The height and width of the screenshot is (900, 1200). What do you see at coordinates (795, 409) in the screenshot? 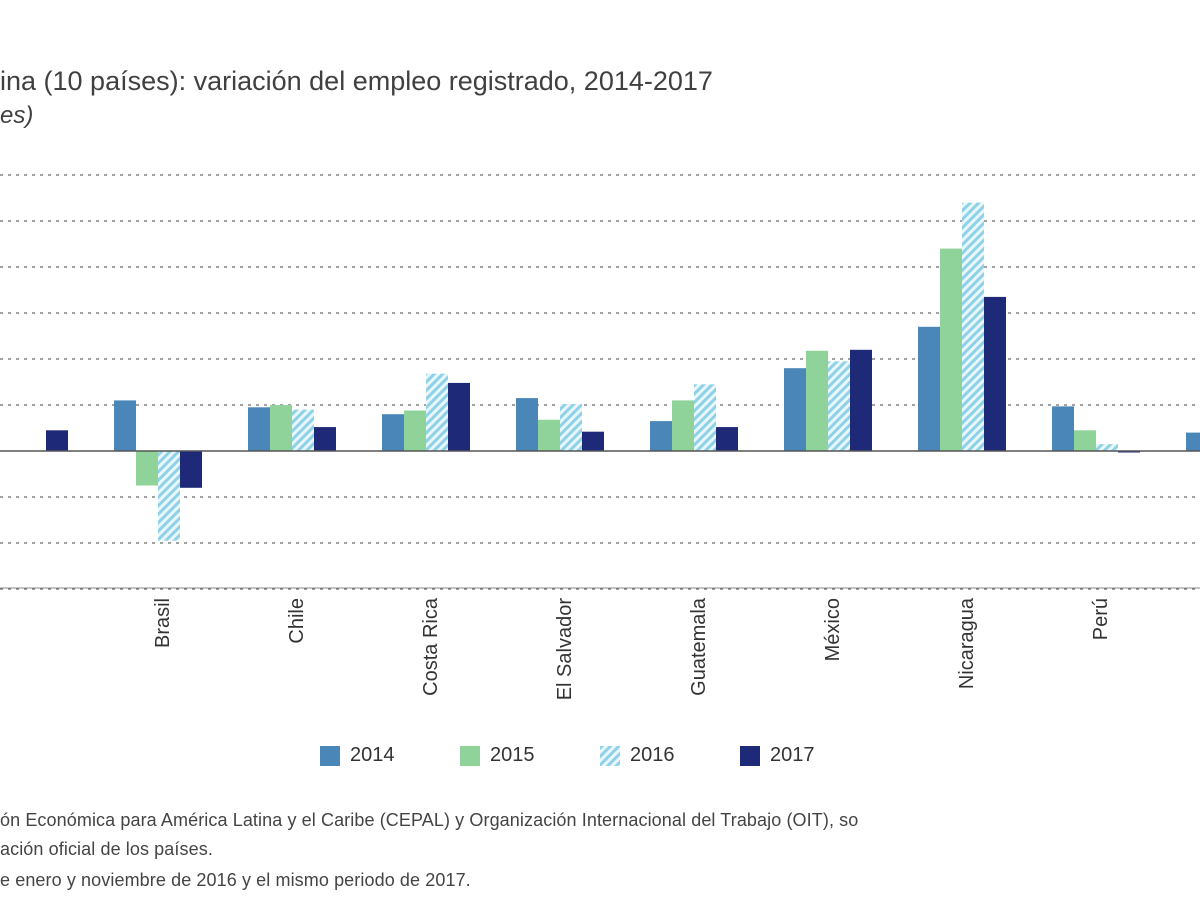
I see `bar-2014-méxico` at bounding box center [795, 409].